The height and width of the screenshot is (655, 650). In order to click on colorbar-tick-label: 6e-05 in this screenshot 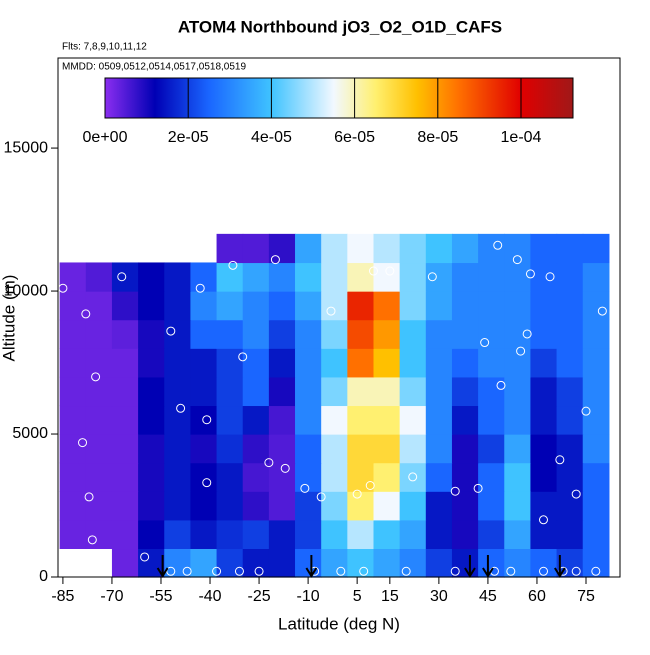, I will do `click(354, 137)`.